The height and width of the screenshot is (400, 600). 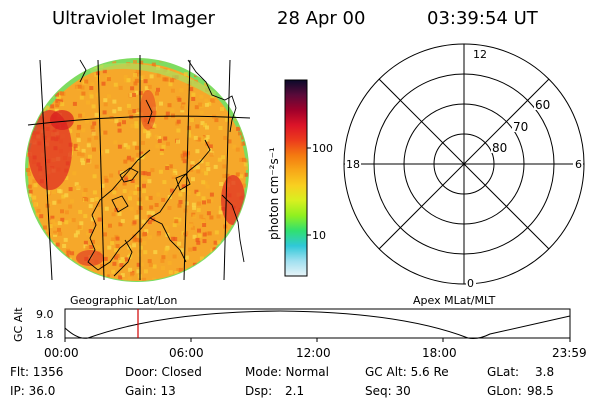 I want to click on status-flight: Flt: 1356, so click(x=37, y=372).